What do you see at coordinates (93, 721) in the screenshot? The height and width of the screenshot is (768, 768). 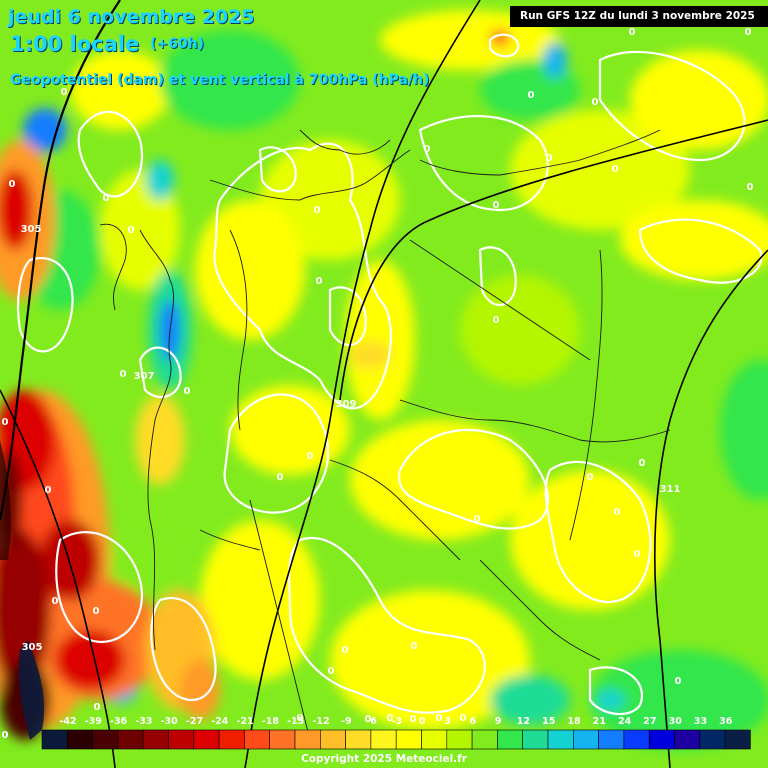 I see `colorbar-tick-label: -39` at bounding box center [93, 721].